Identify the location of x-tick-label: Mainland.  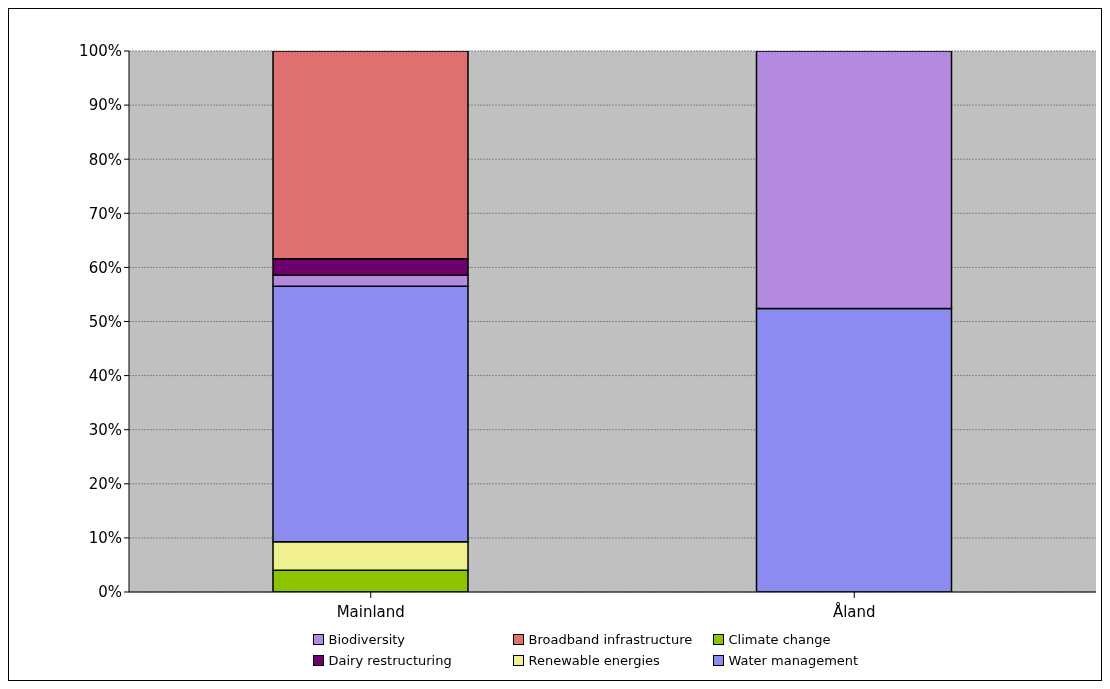
(370, 611).